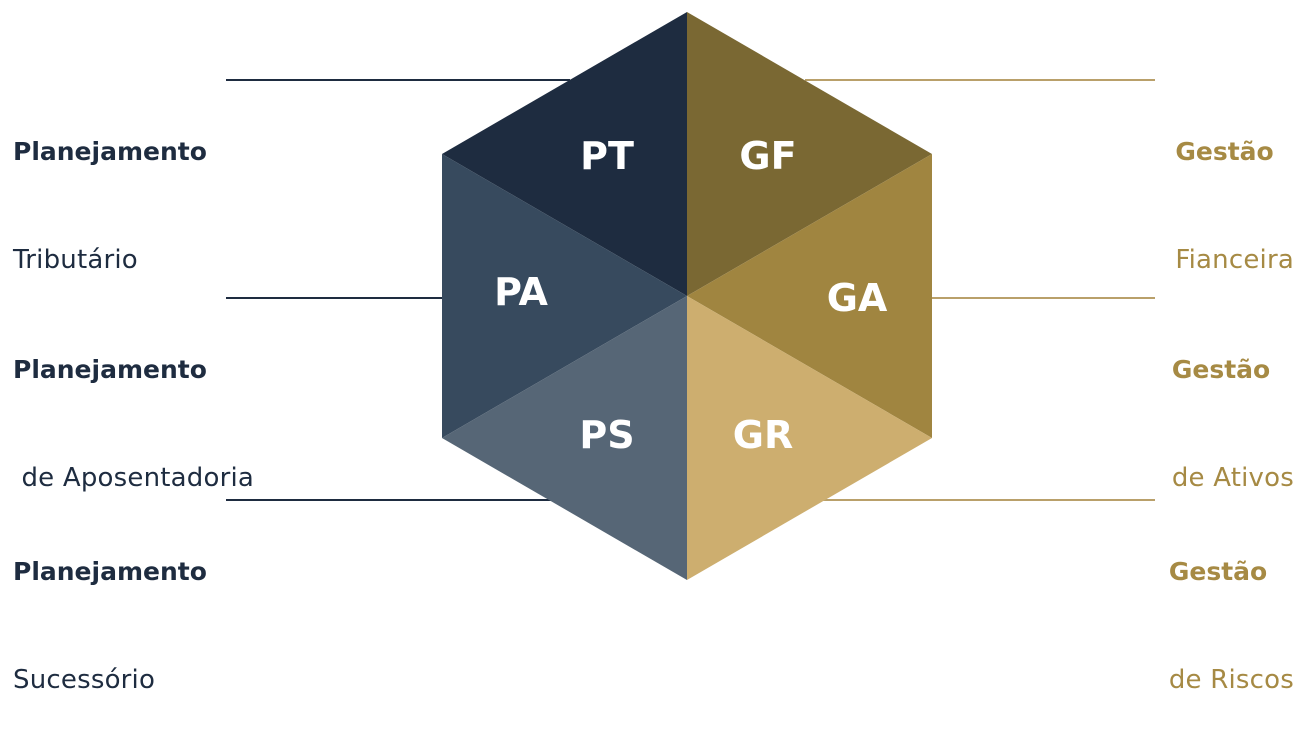  Describe the element at coordinates (1231, 608) in the screenshot. I see `label-gr: Gestão de Riscos` at that location.